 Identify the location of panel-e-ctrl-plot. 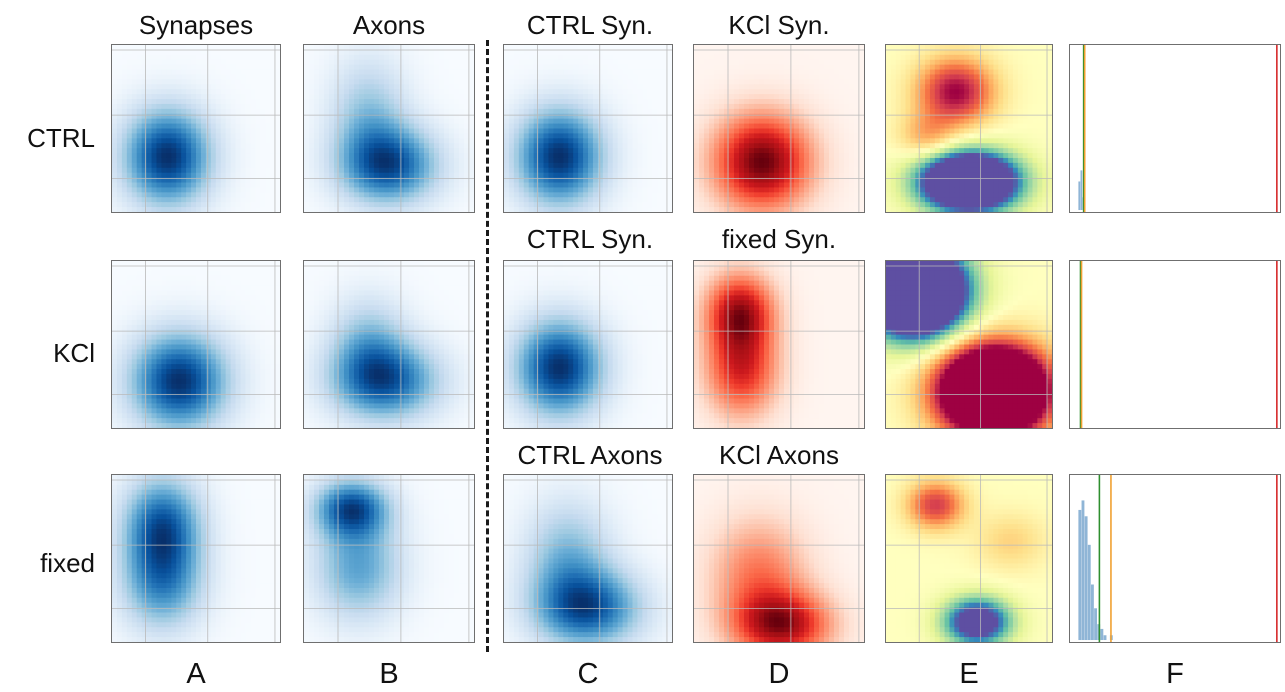
(969, 128).